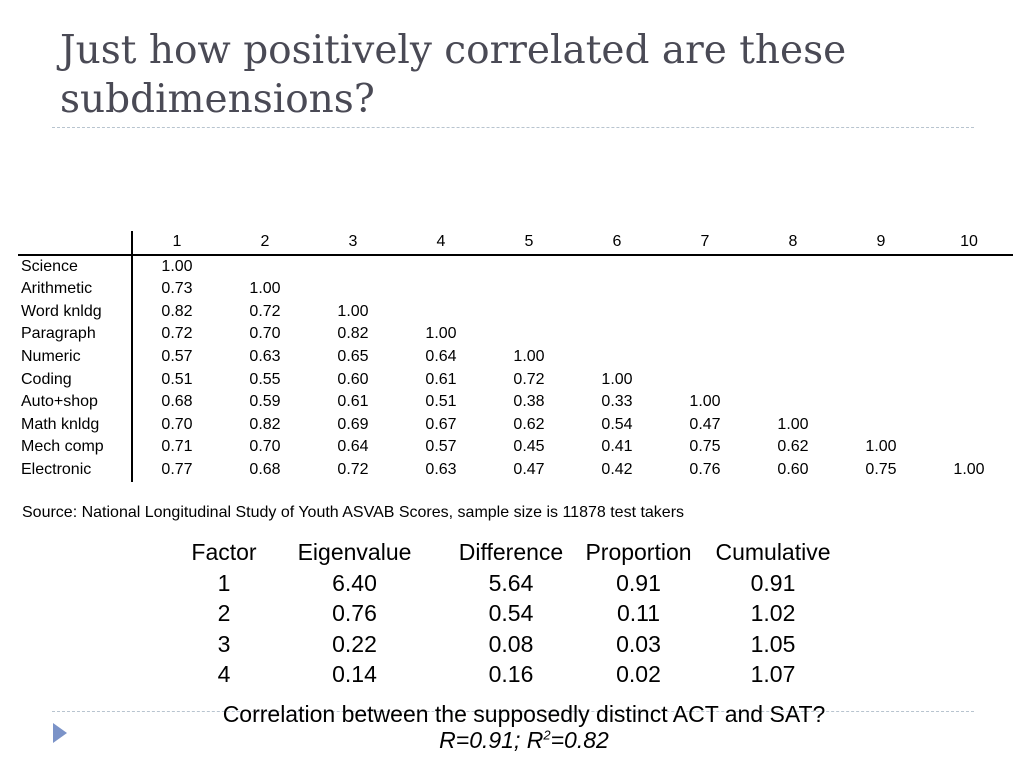  I want to click on difference-cell: 0.08, so click(511, 643).